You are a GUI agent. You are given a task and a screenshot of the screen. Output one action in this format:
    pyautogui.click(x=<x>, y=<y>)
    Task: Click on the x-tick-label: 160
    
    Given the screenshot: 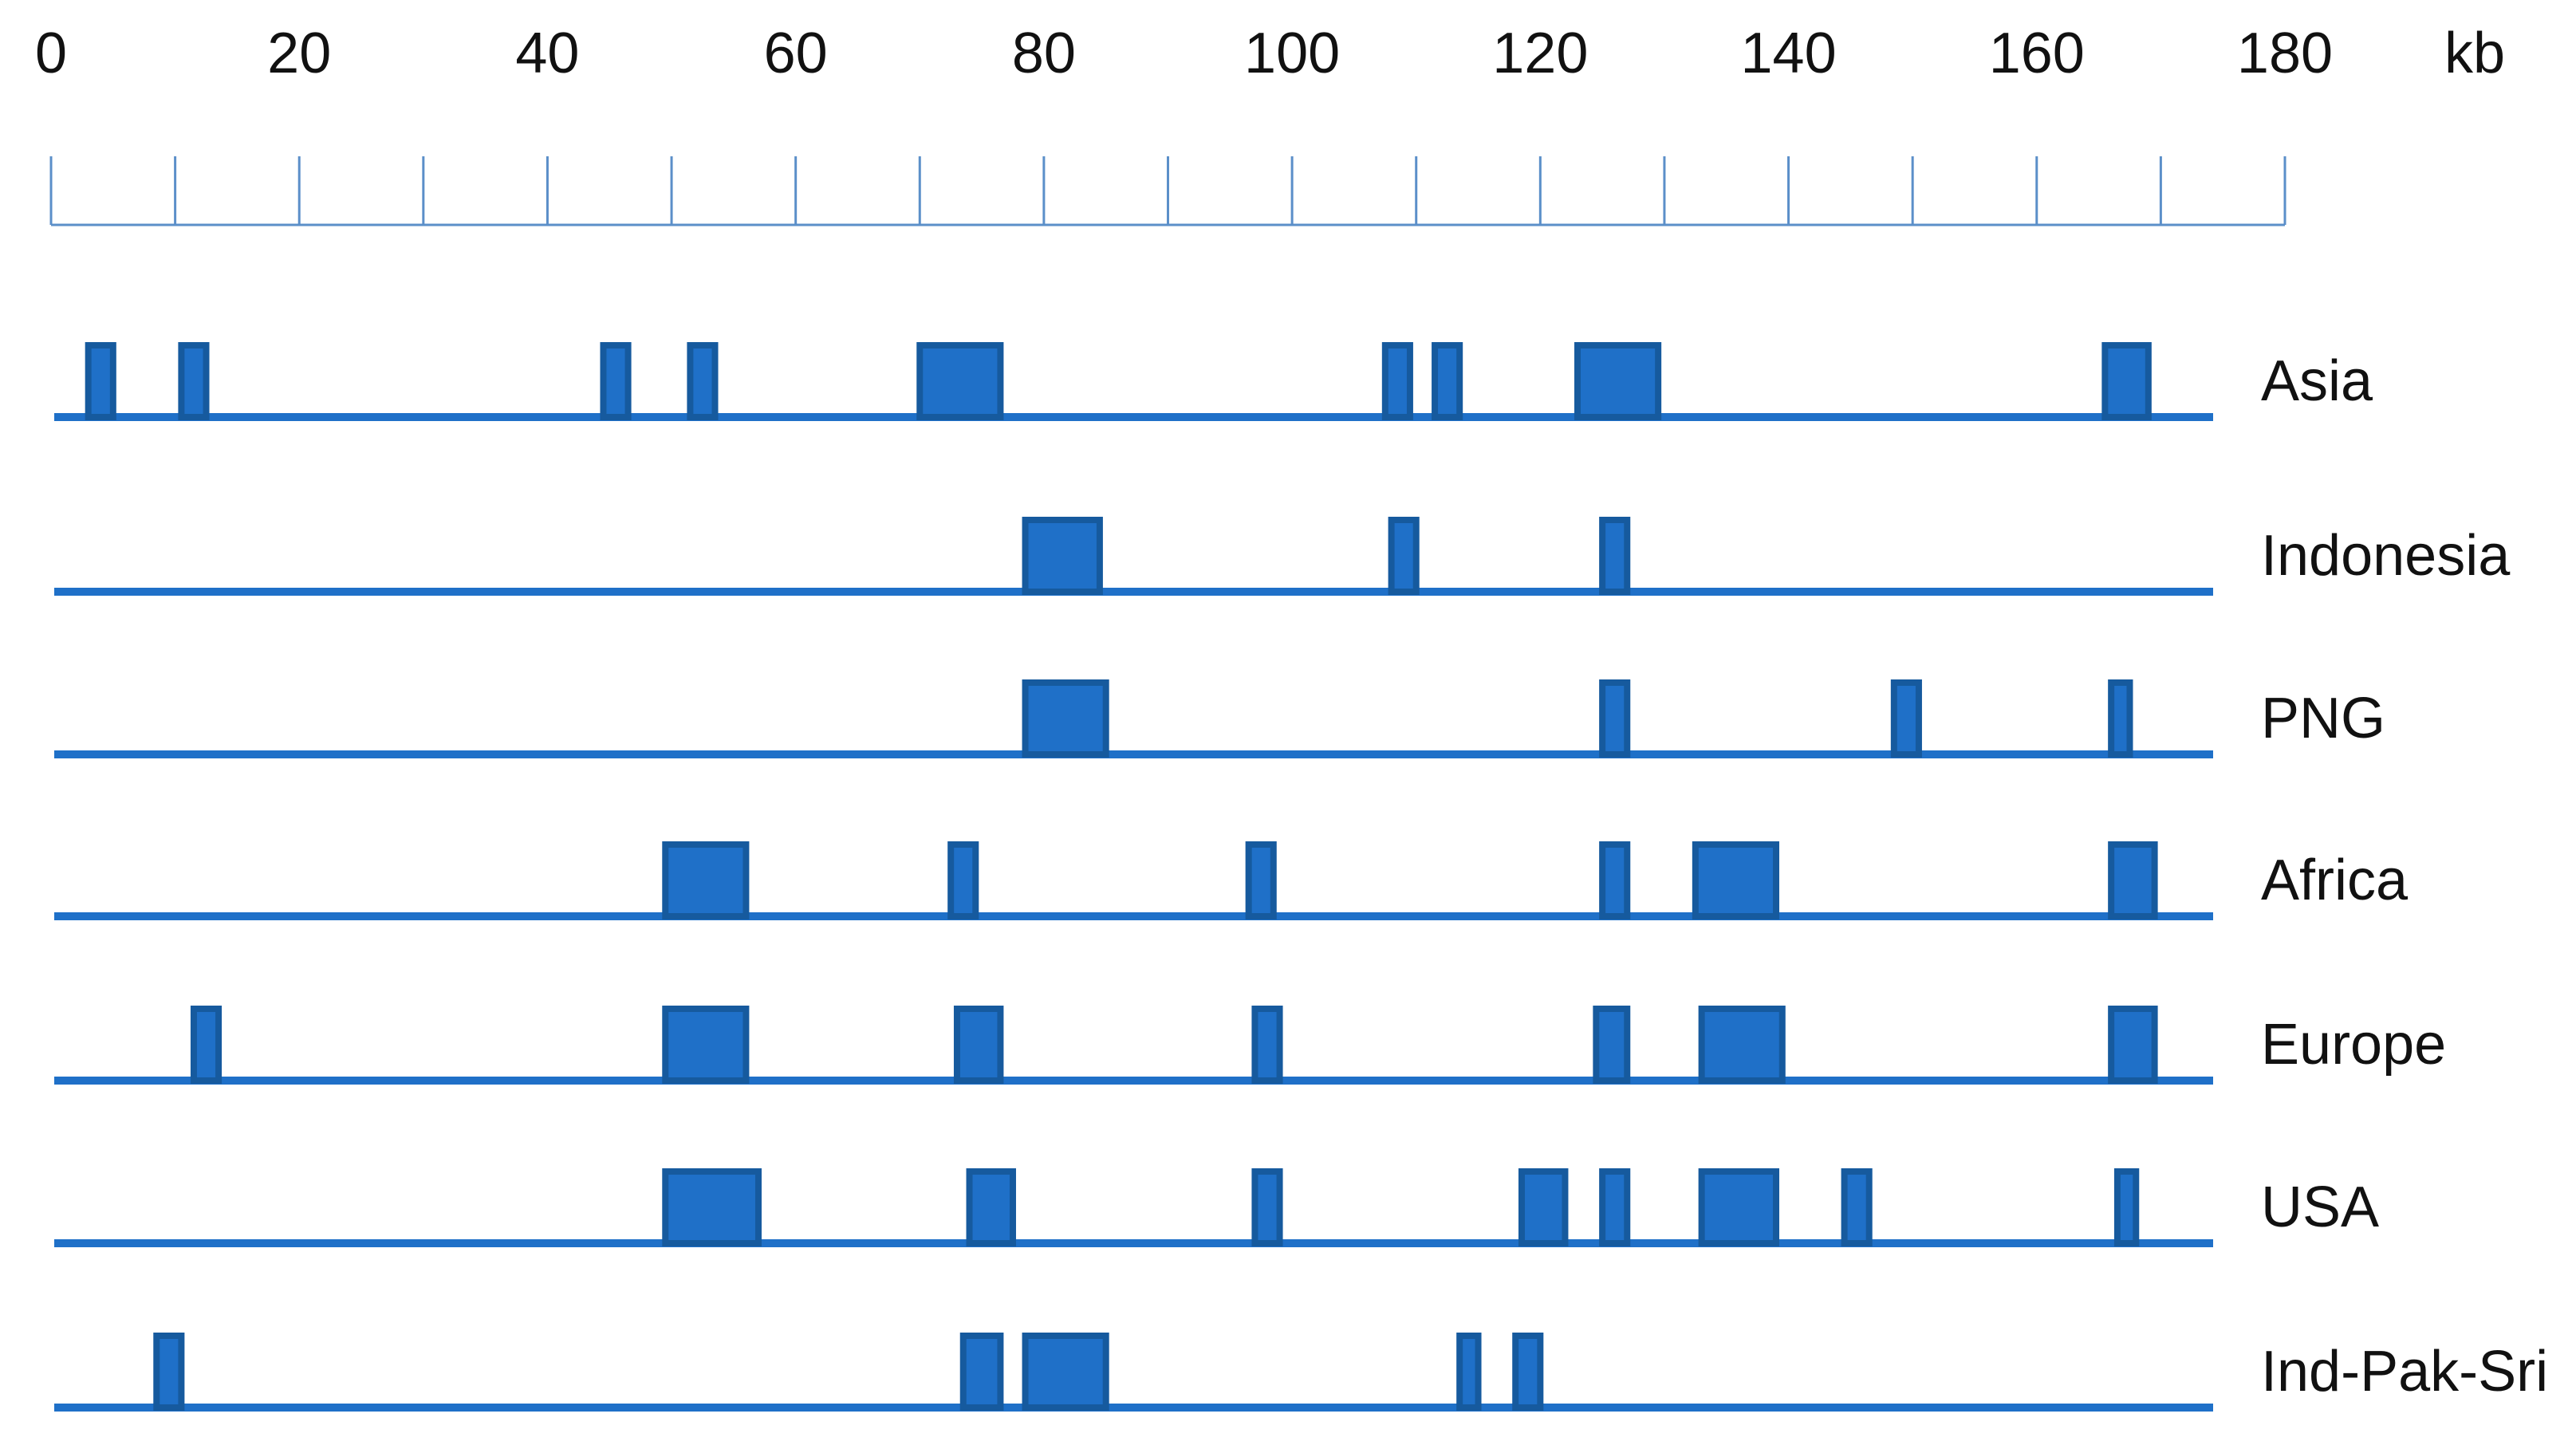 What is the action you would take?
    pyautogui.click(x=2037, y=53)
    